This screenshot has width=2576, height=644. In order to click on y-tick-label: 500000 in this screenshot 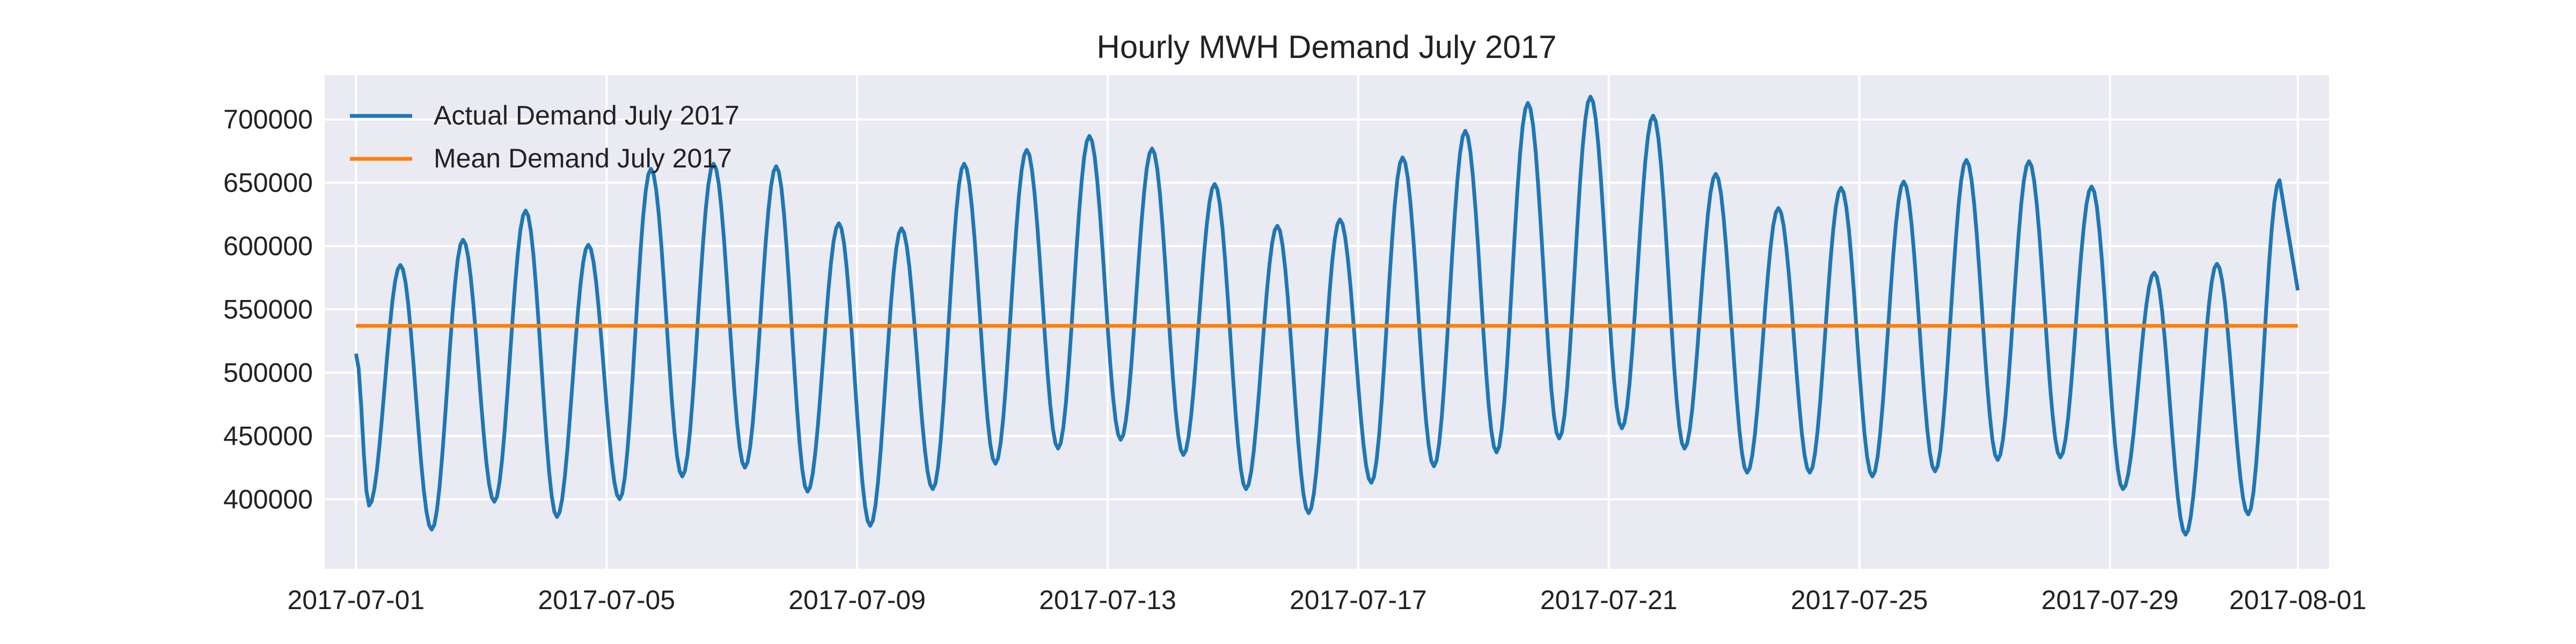, I will do `click(268, 372)`.